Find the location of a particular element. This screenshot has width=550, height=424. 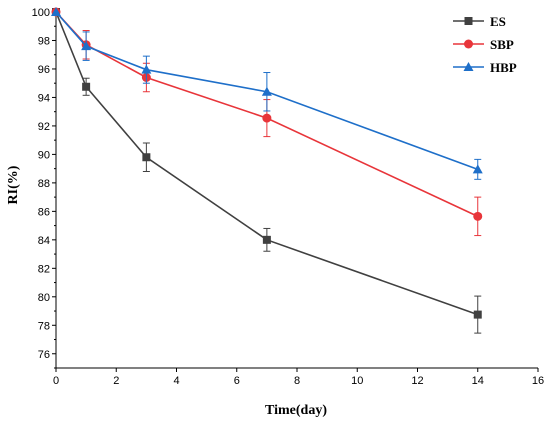

y-tick-label: 92 is located at coordinates (44, 127).